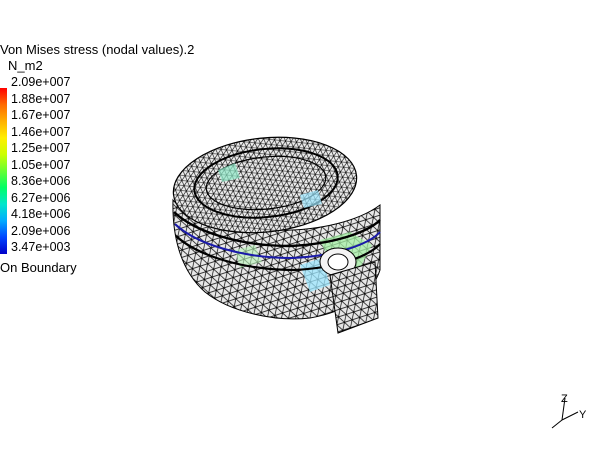 The width and height of the screenshot is (600, 450). What do you see at coordinates (41, 181) in the screenshot?
I see `legend-value: 8.36e+006` at bounding box center [41, 181].